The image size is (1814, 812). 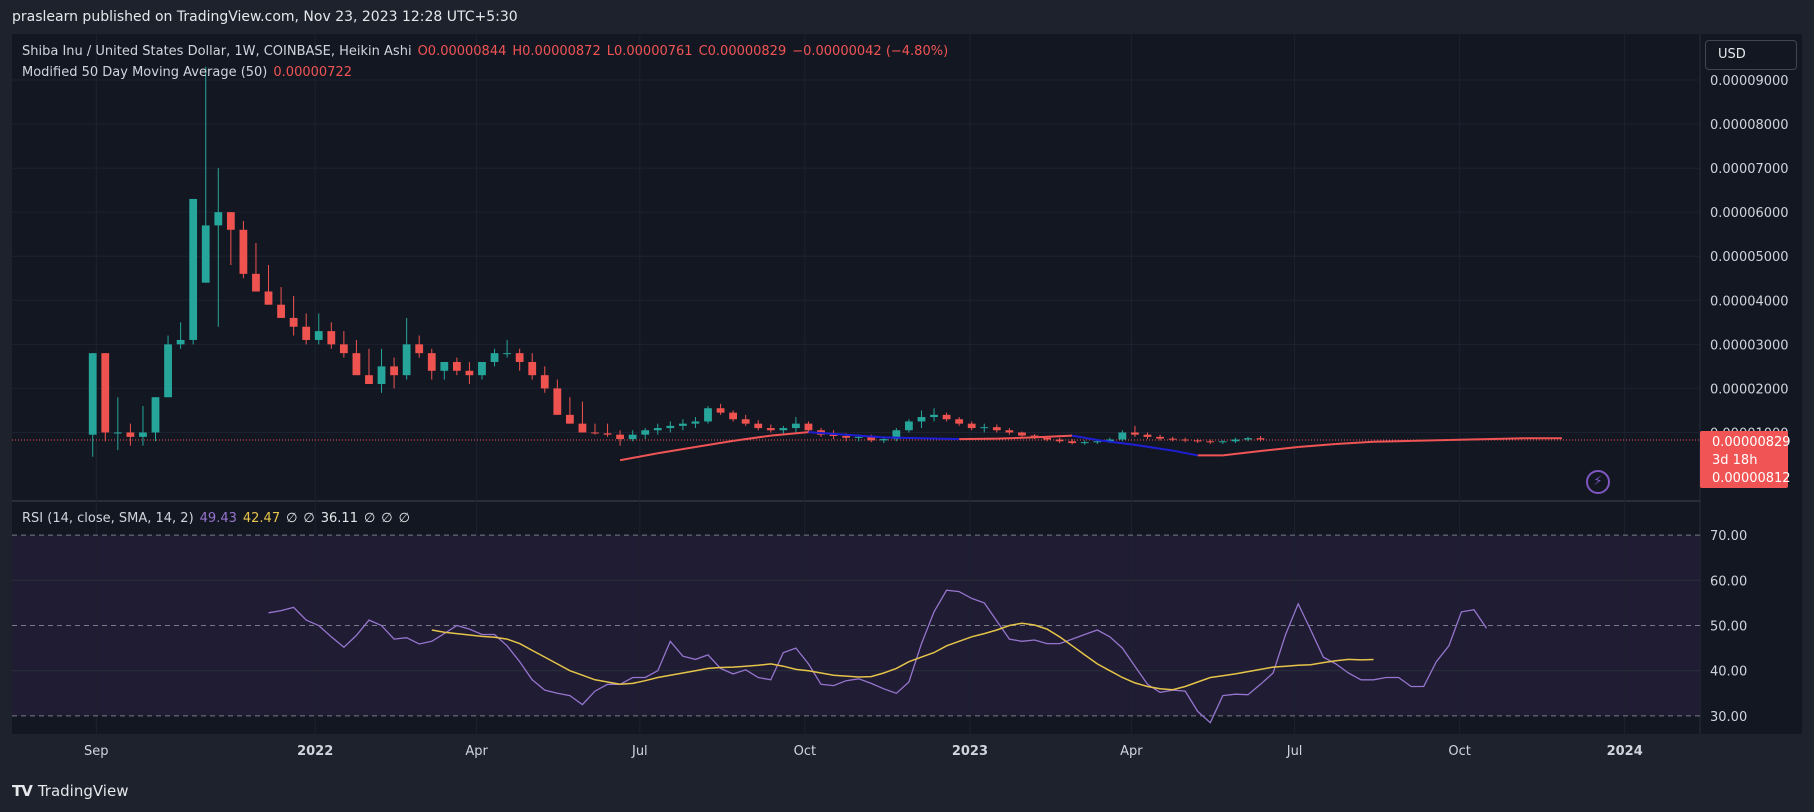 I want to click on price-tick-label: 0.00005000, so click(x=1749, y=257).